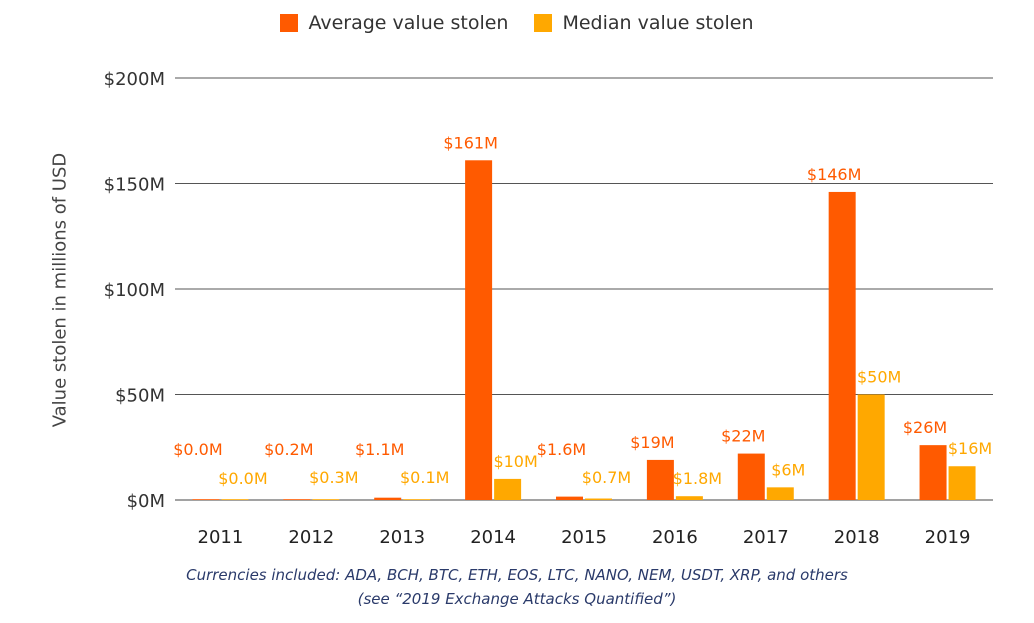 This screenshot has height=623, width=1034. Describe the element at coordinates (517, 23) in the screenshot. I see `legend: Average value stolen Median value stolen` at that location.